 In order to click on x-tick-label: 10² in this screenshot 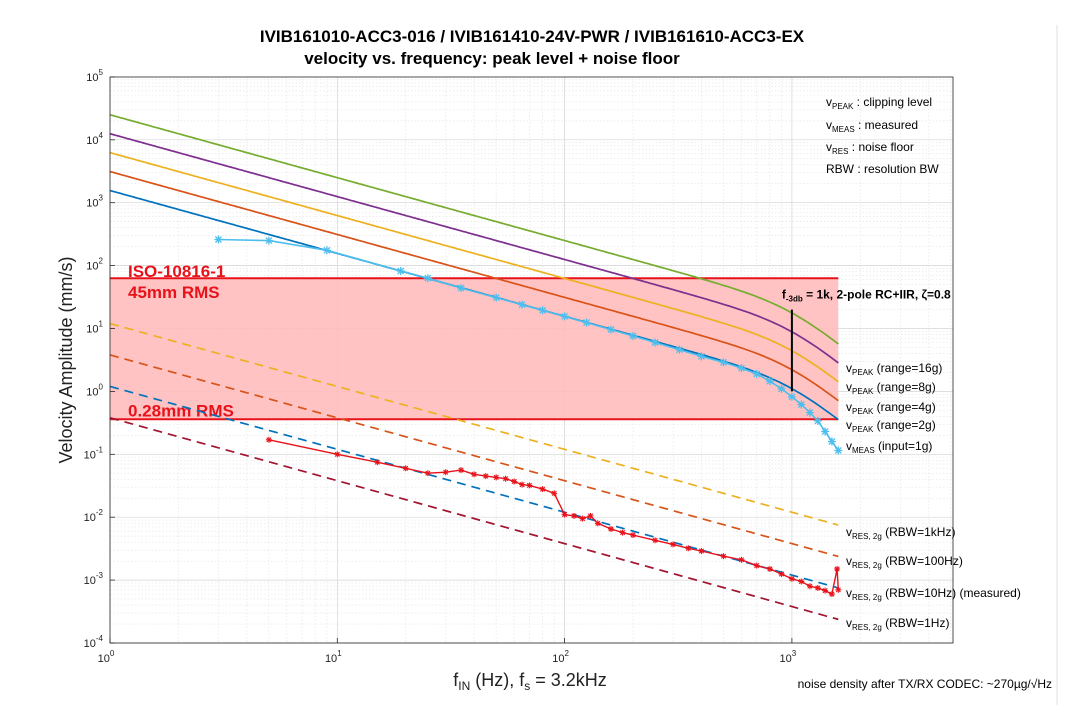, I will do `click(560, 657)`.